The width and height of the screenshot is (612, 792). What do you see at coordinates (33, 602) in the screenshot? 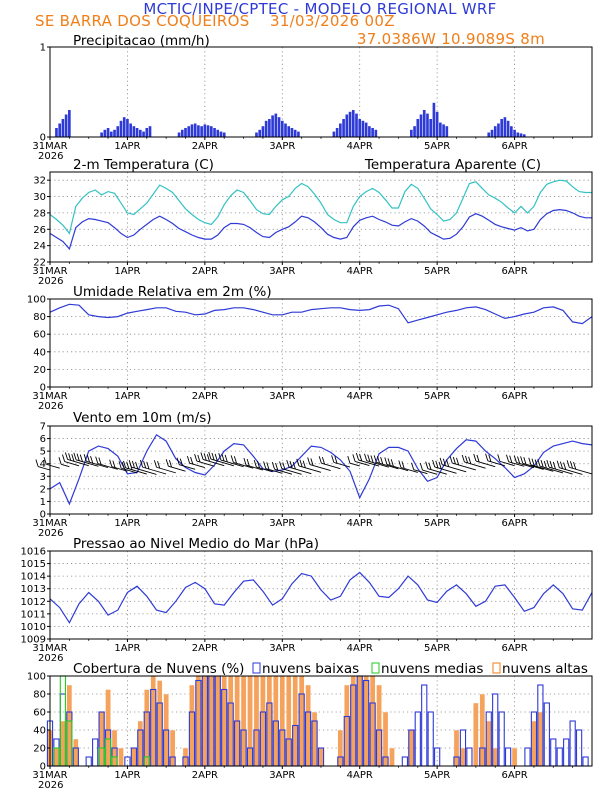
I see `pressure-ytick-label: 1012` at bounding box center [33, 602].